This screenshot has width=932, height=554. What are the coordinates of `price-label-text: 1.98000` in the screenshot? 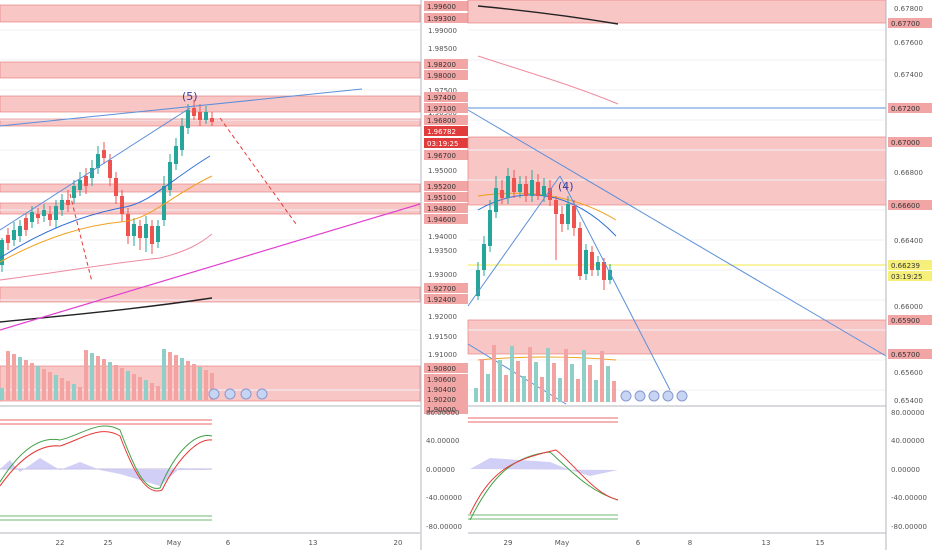 It's located at (441, 76).